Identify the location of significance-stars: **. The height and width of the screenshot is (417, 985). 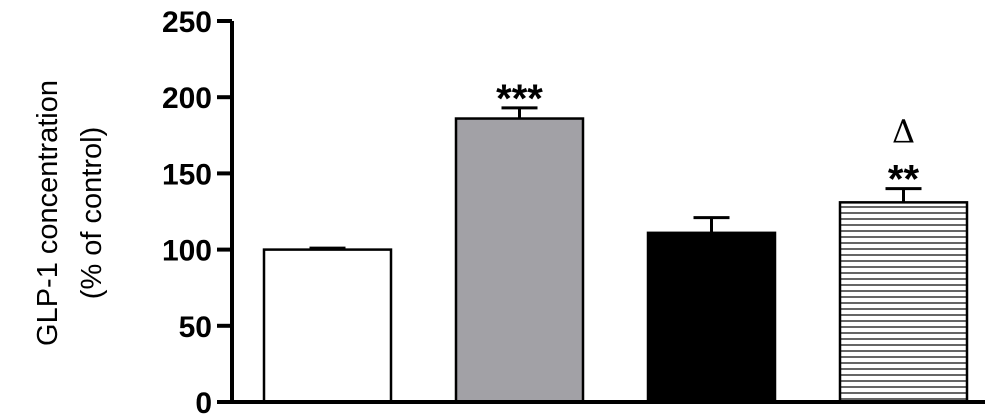
(904, 180).